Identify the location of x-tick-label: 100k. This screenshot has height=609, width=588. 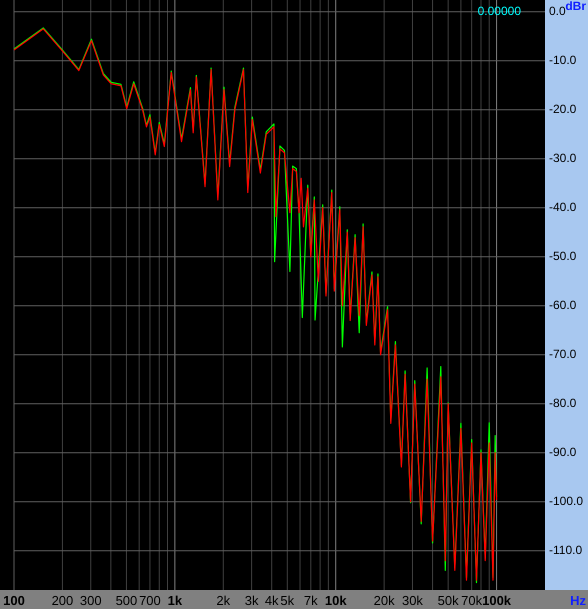
(497, 600).